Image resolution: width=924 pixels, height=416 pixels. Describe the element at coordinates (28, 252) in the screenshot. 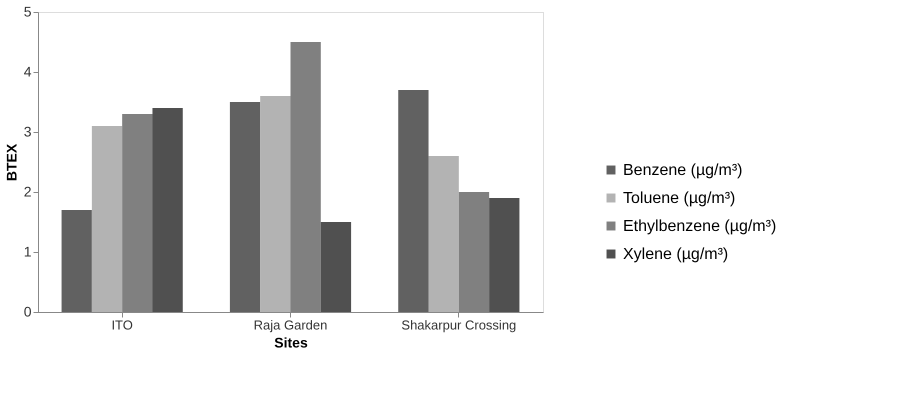

I see `y-tick-label: 1` at that location.